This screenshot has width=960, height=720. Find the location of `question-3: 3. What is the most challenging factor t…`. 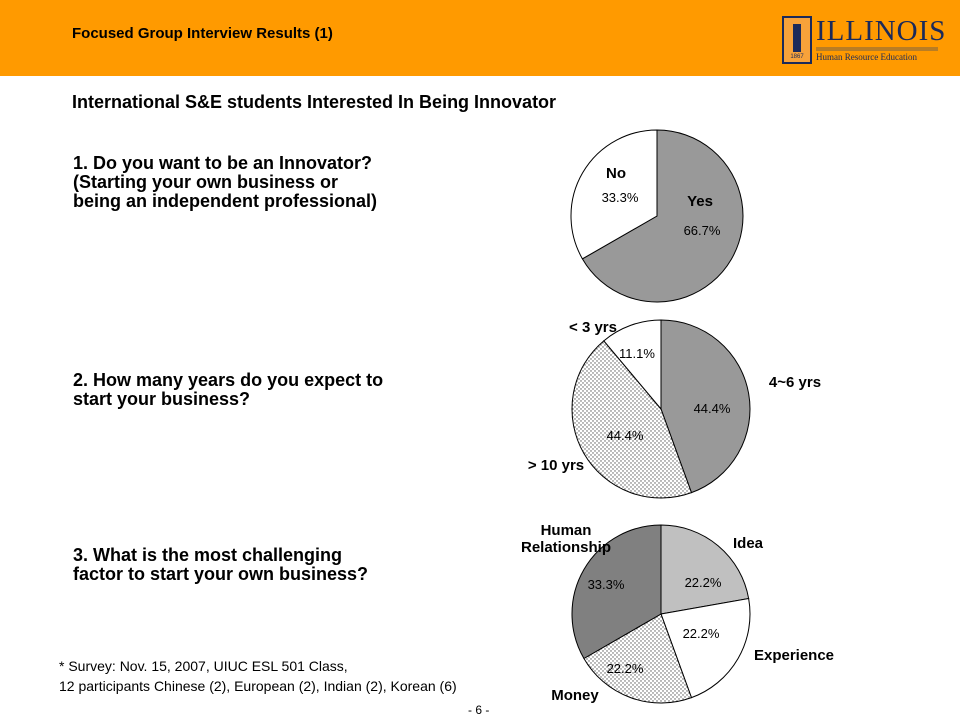

question-3: 3. What is the most challenging factor t… is located at coordinates (221, 564).